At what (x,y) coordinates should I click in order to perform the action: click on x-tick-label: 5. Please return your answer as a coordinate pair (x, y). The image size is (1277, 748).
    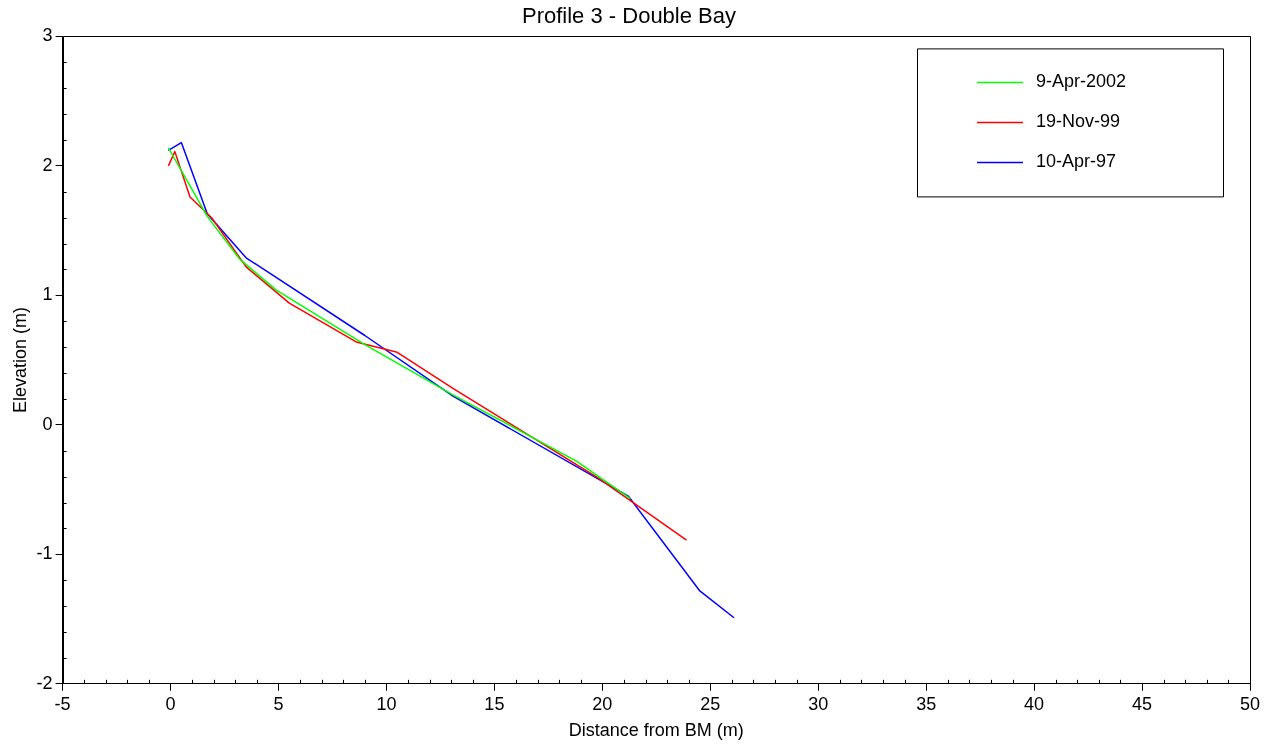
    Looking at the image, I should click on (278, 703).